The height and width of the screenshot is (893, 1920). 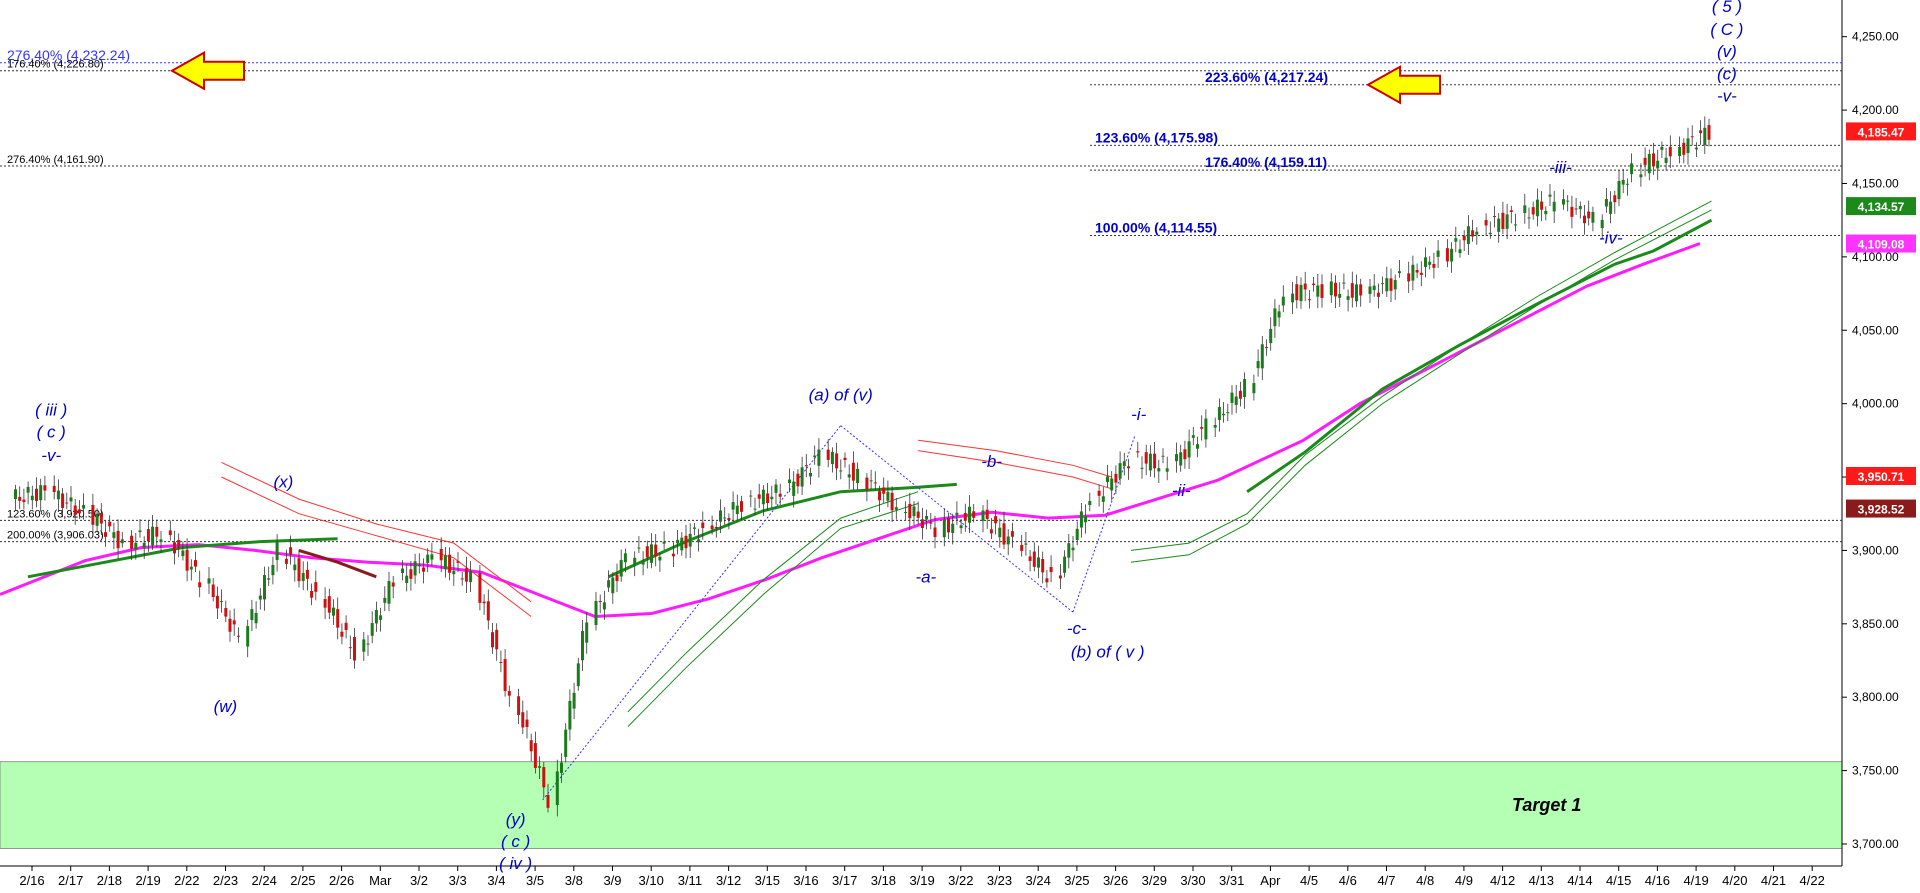 I want to click on x-tick-label: 3/31, so click(x=1231, y=880).